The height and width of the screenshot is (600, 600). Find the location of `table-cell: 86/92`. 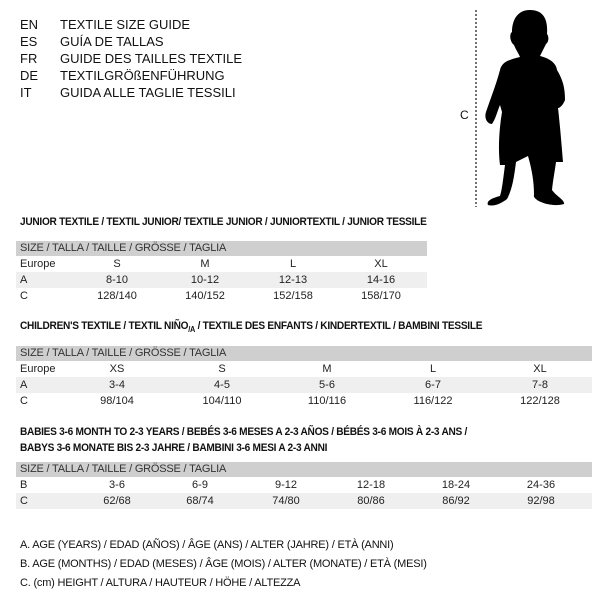

table-cell: 86/92 is located at coordinates (456, 501).